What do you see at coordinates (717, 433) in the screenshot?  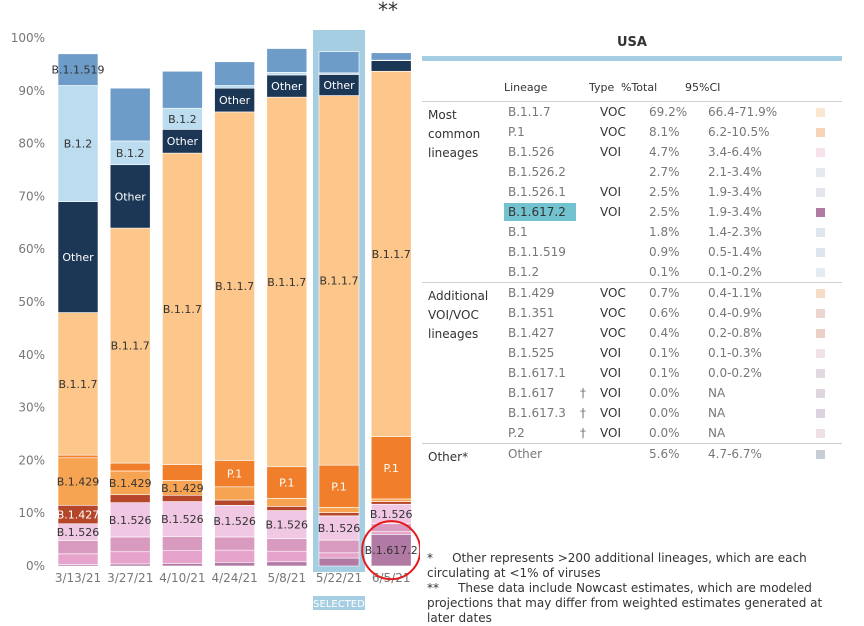 I see `cell-ci: NA` at bounding box center [717, 433].